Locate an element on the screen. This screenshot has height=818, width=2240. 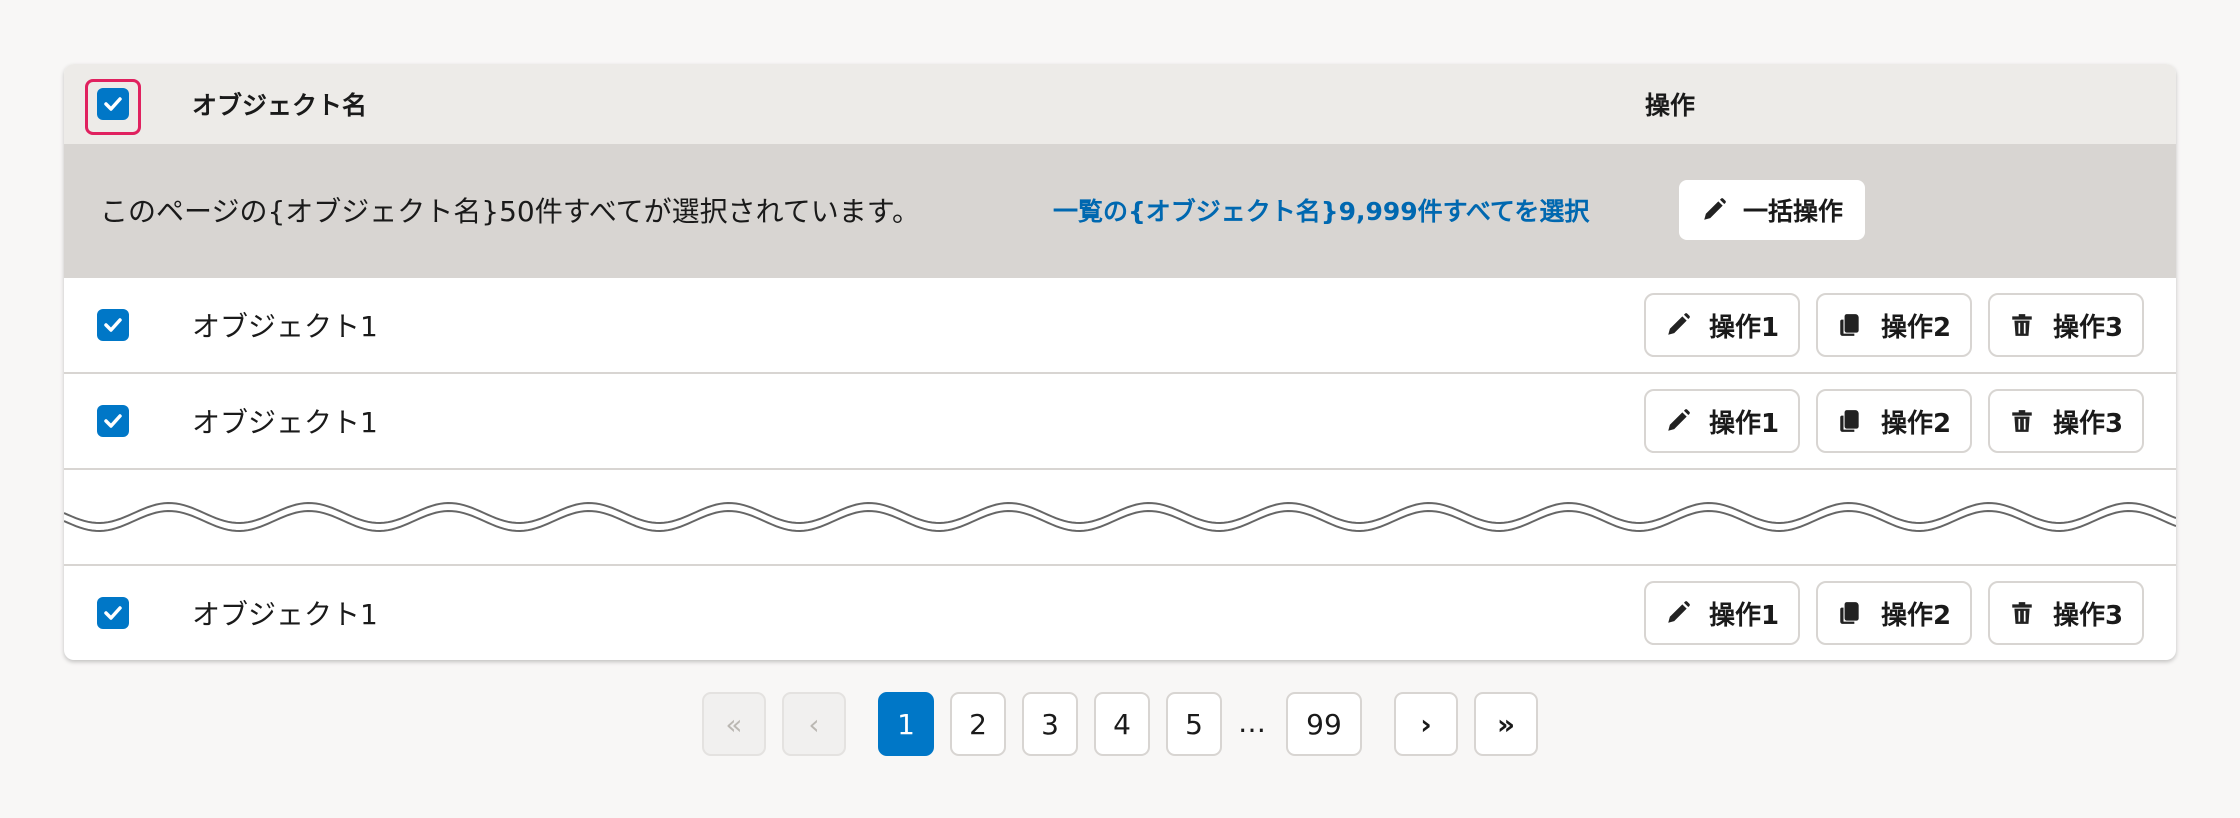
pagination: « ‹ 1 2 3 4 5 … 99 › » is located at coordinates (1120, 724).